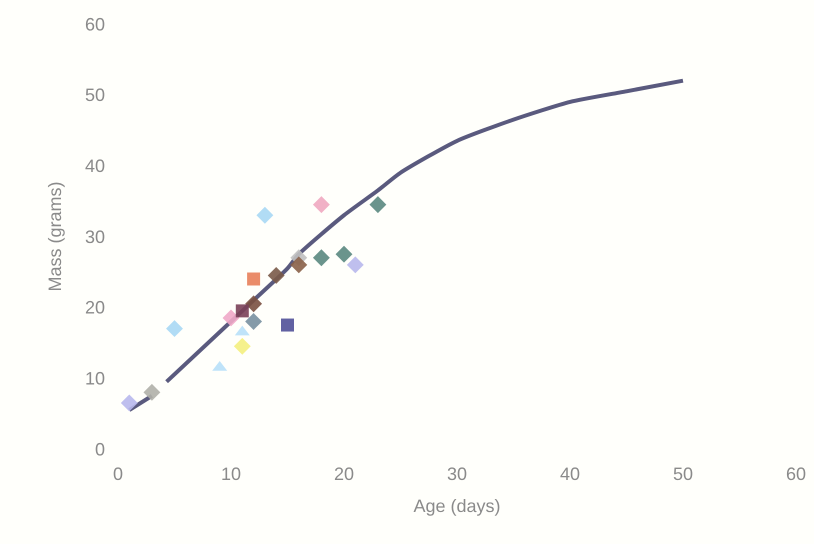 Image resolution: width=814 pixels, height=544 pixels. Describe the element at coordinates (683, 474) in the screenshot. I see `x-tick-label: 50` at that location.